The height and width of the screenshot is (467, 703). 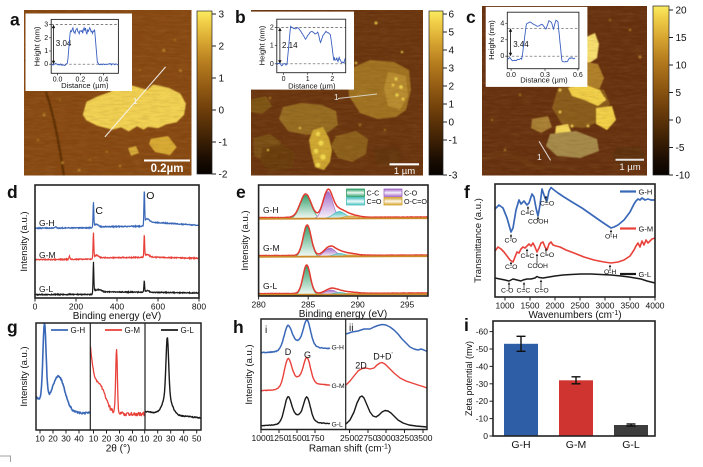 What do you see at coordinates (104, 80) in the screenshot?
I see `svg-text: 0.4` at bounding box center [104, 80].